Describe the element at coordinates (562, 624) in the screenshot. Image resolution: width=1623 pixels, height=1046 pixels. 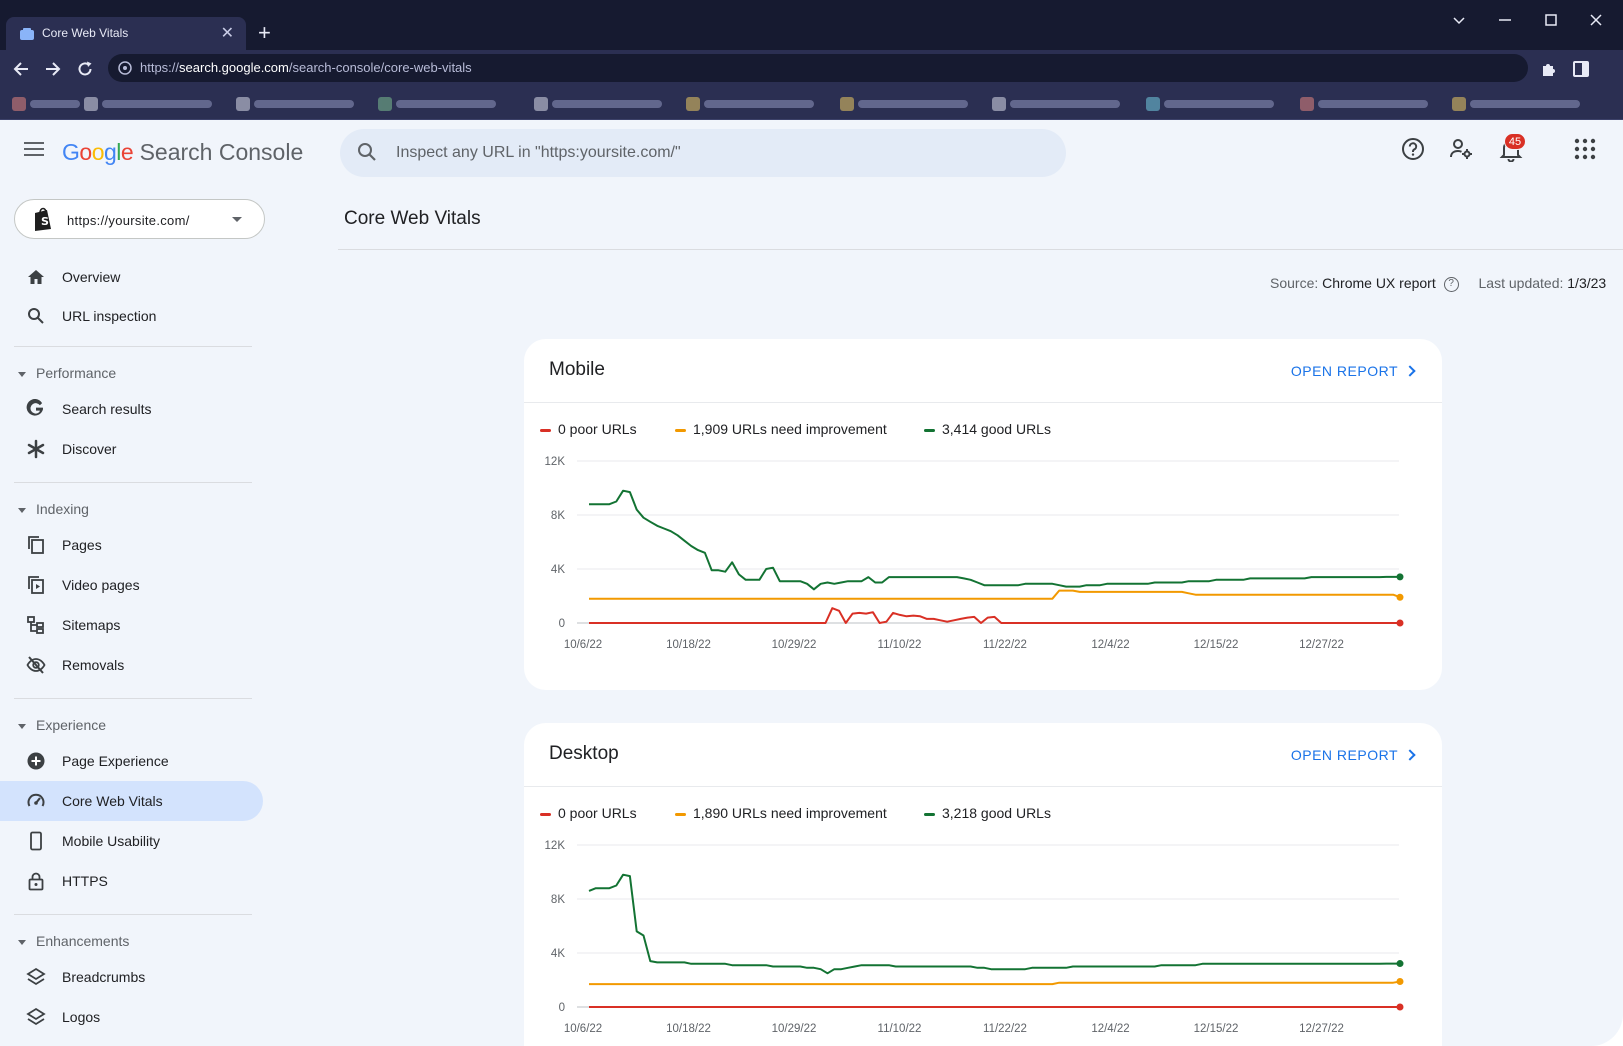
I see `y-tick-label: 0` at that location.